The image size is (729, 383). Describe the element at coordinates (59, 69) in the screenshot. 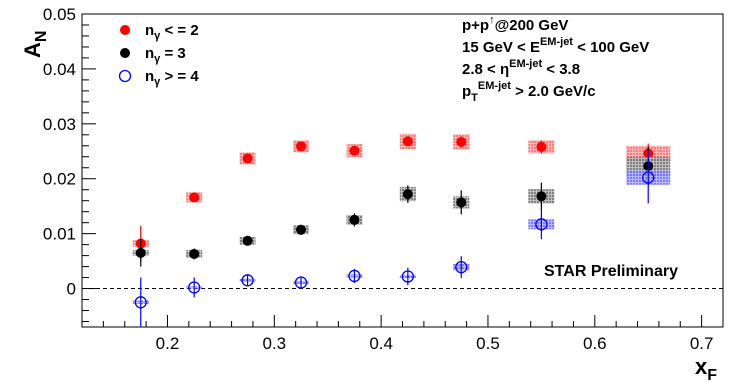

I see `y-tick-label: 0.04` at that location.